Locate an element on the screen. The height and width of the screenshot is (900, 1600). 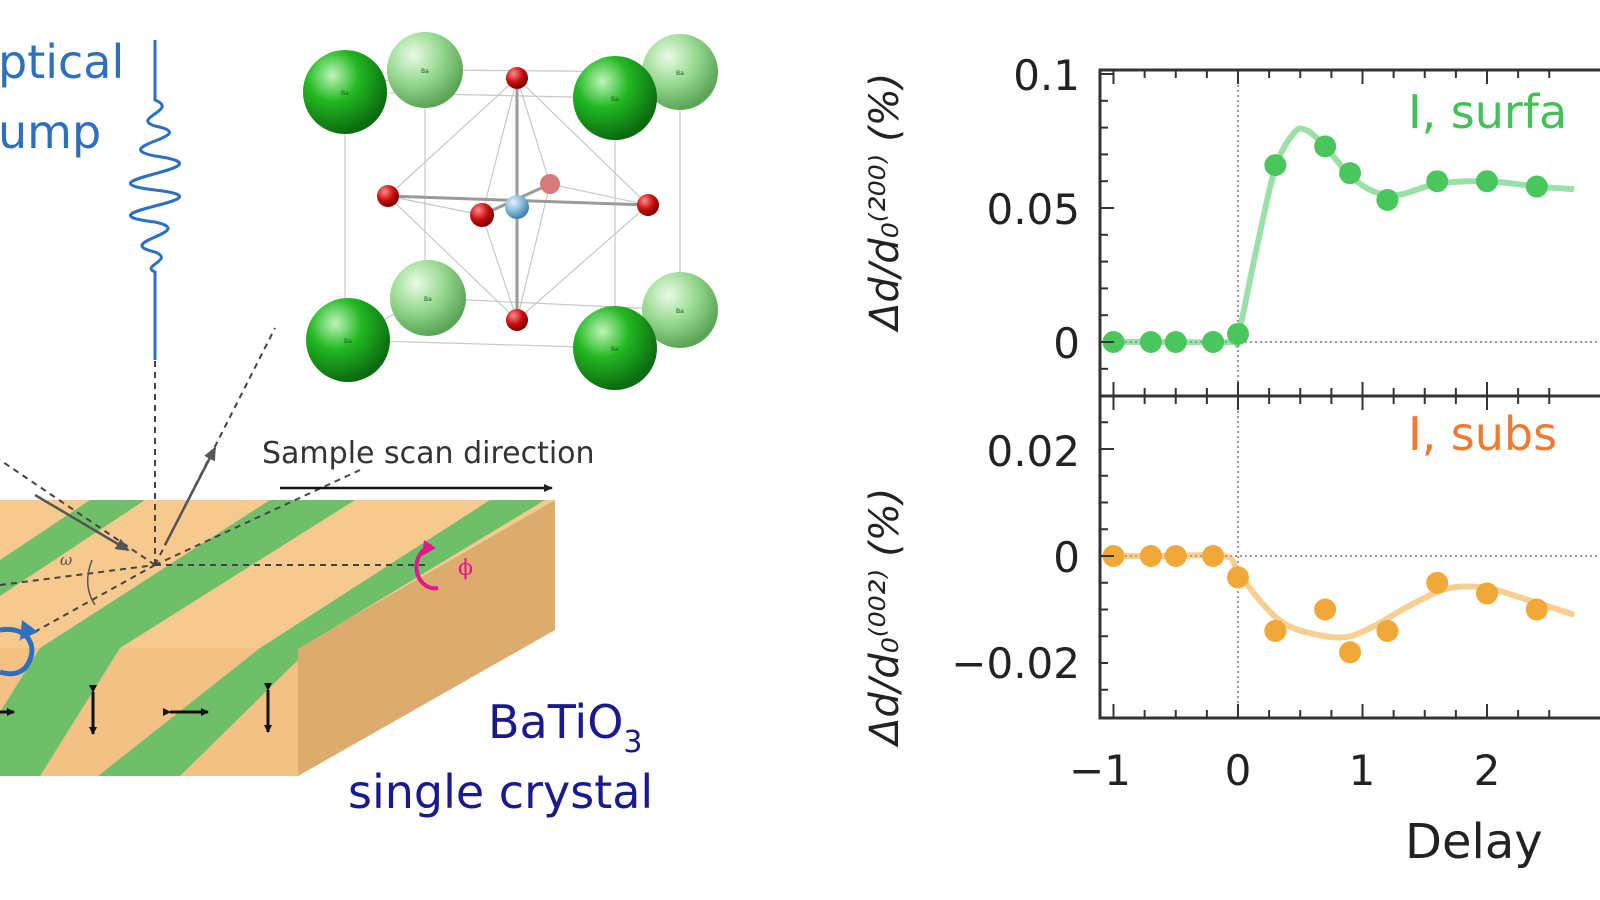
series-label-substrate: I, subs is located at coordinates (1482, 434).